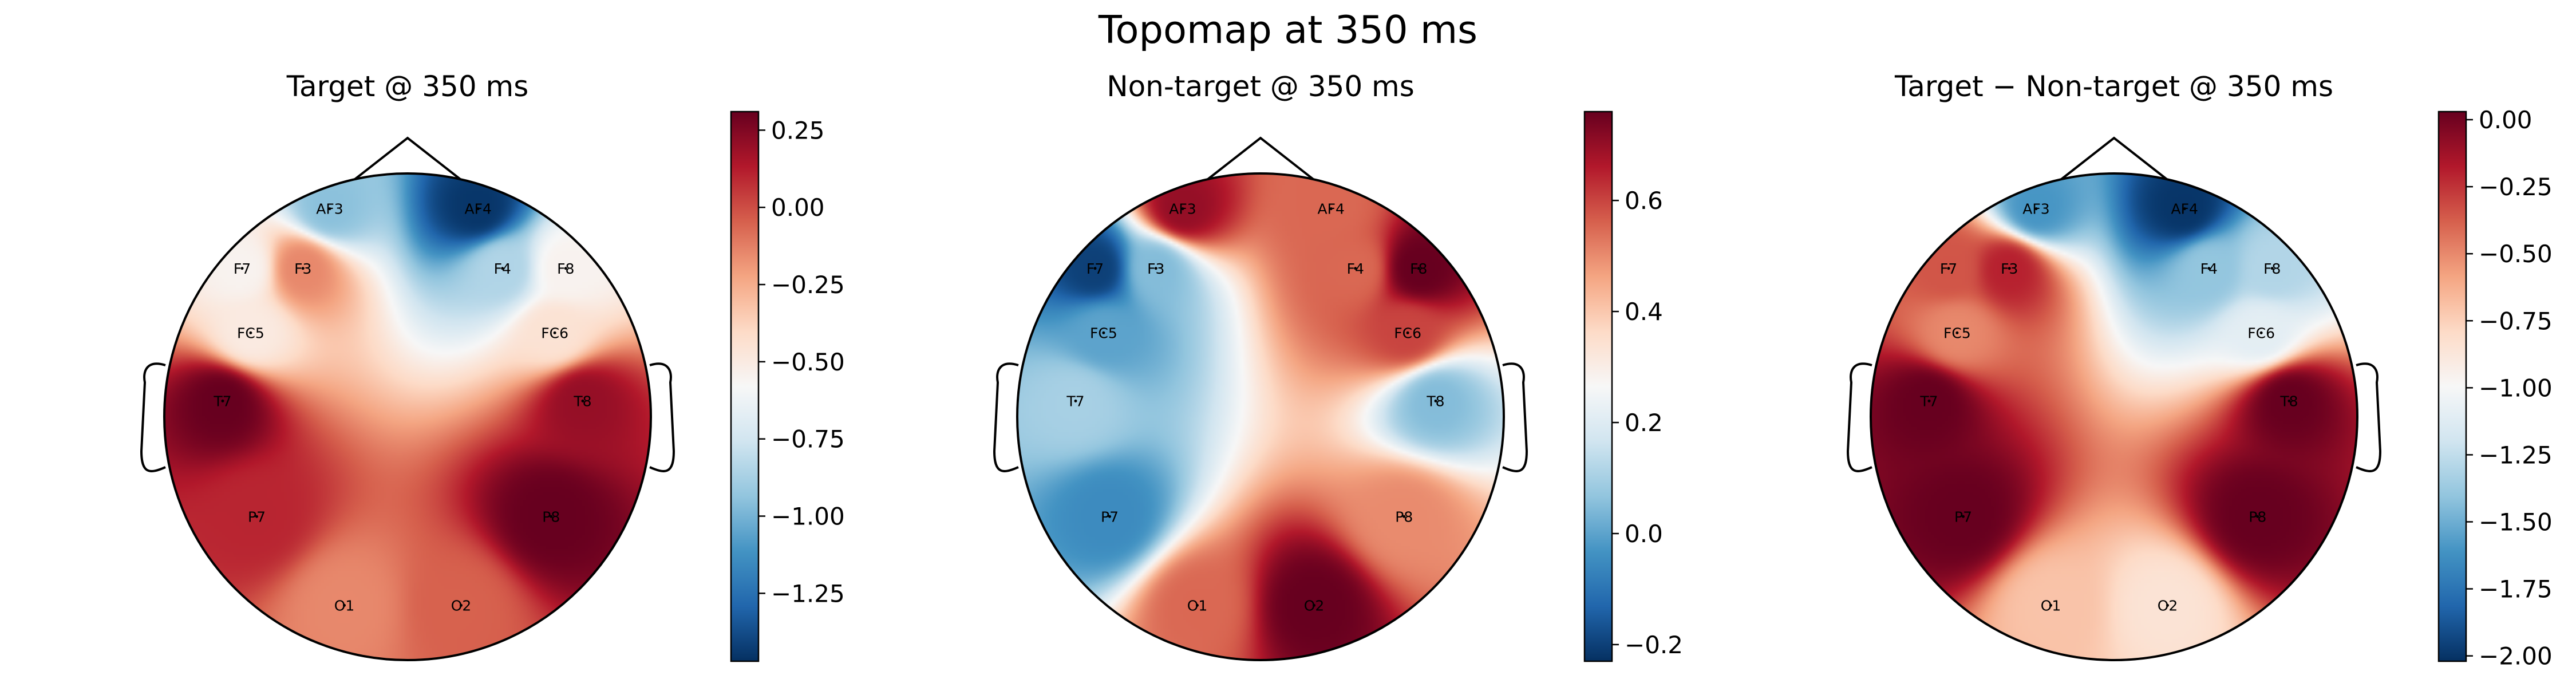 Image resolution: width=2576 pixels, height=687 pixels. What do you see at coordinates (2516, 522) in the screenshot?
I see `colorbar-tick-label: −1.50` at bounding box center [2516, 522].